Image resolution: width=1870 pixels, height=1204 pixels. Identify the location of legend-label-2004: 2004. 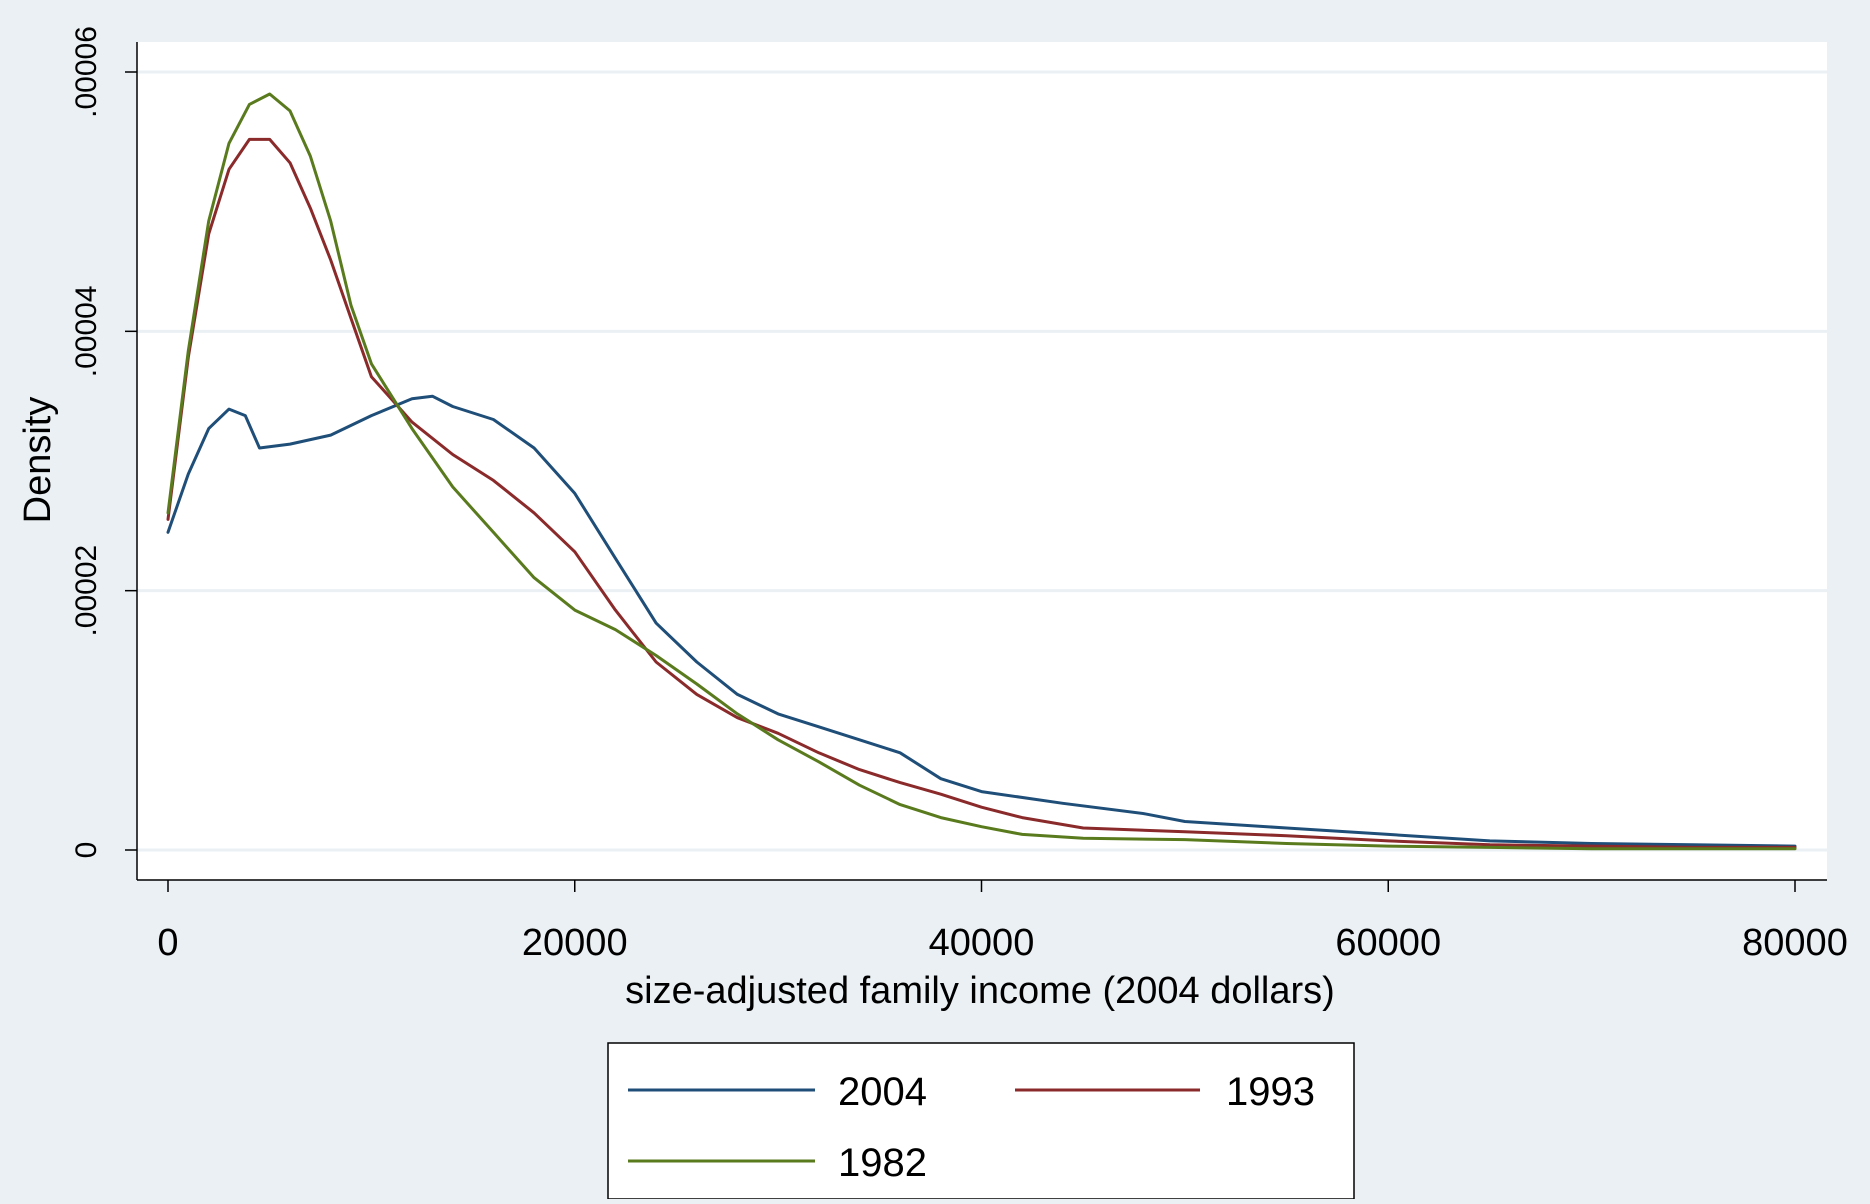
(882, 1092).